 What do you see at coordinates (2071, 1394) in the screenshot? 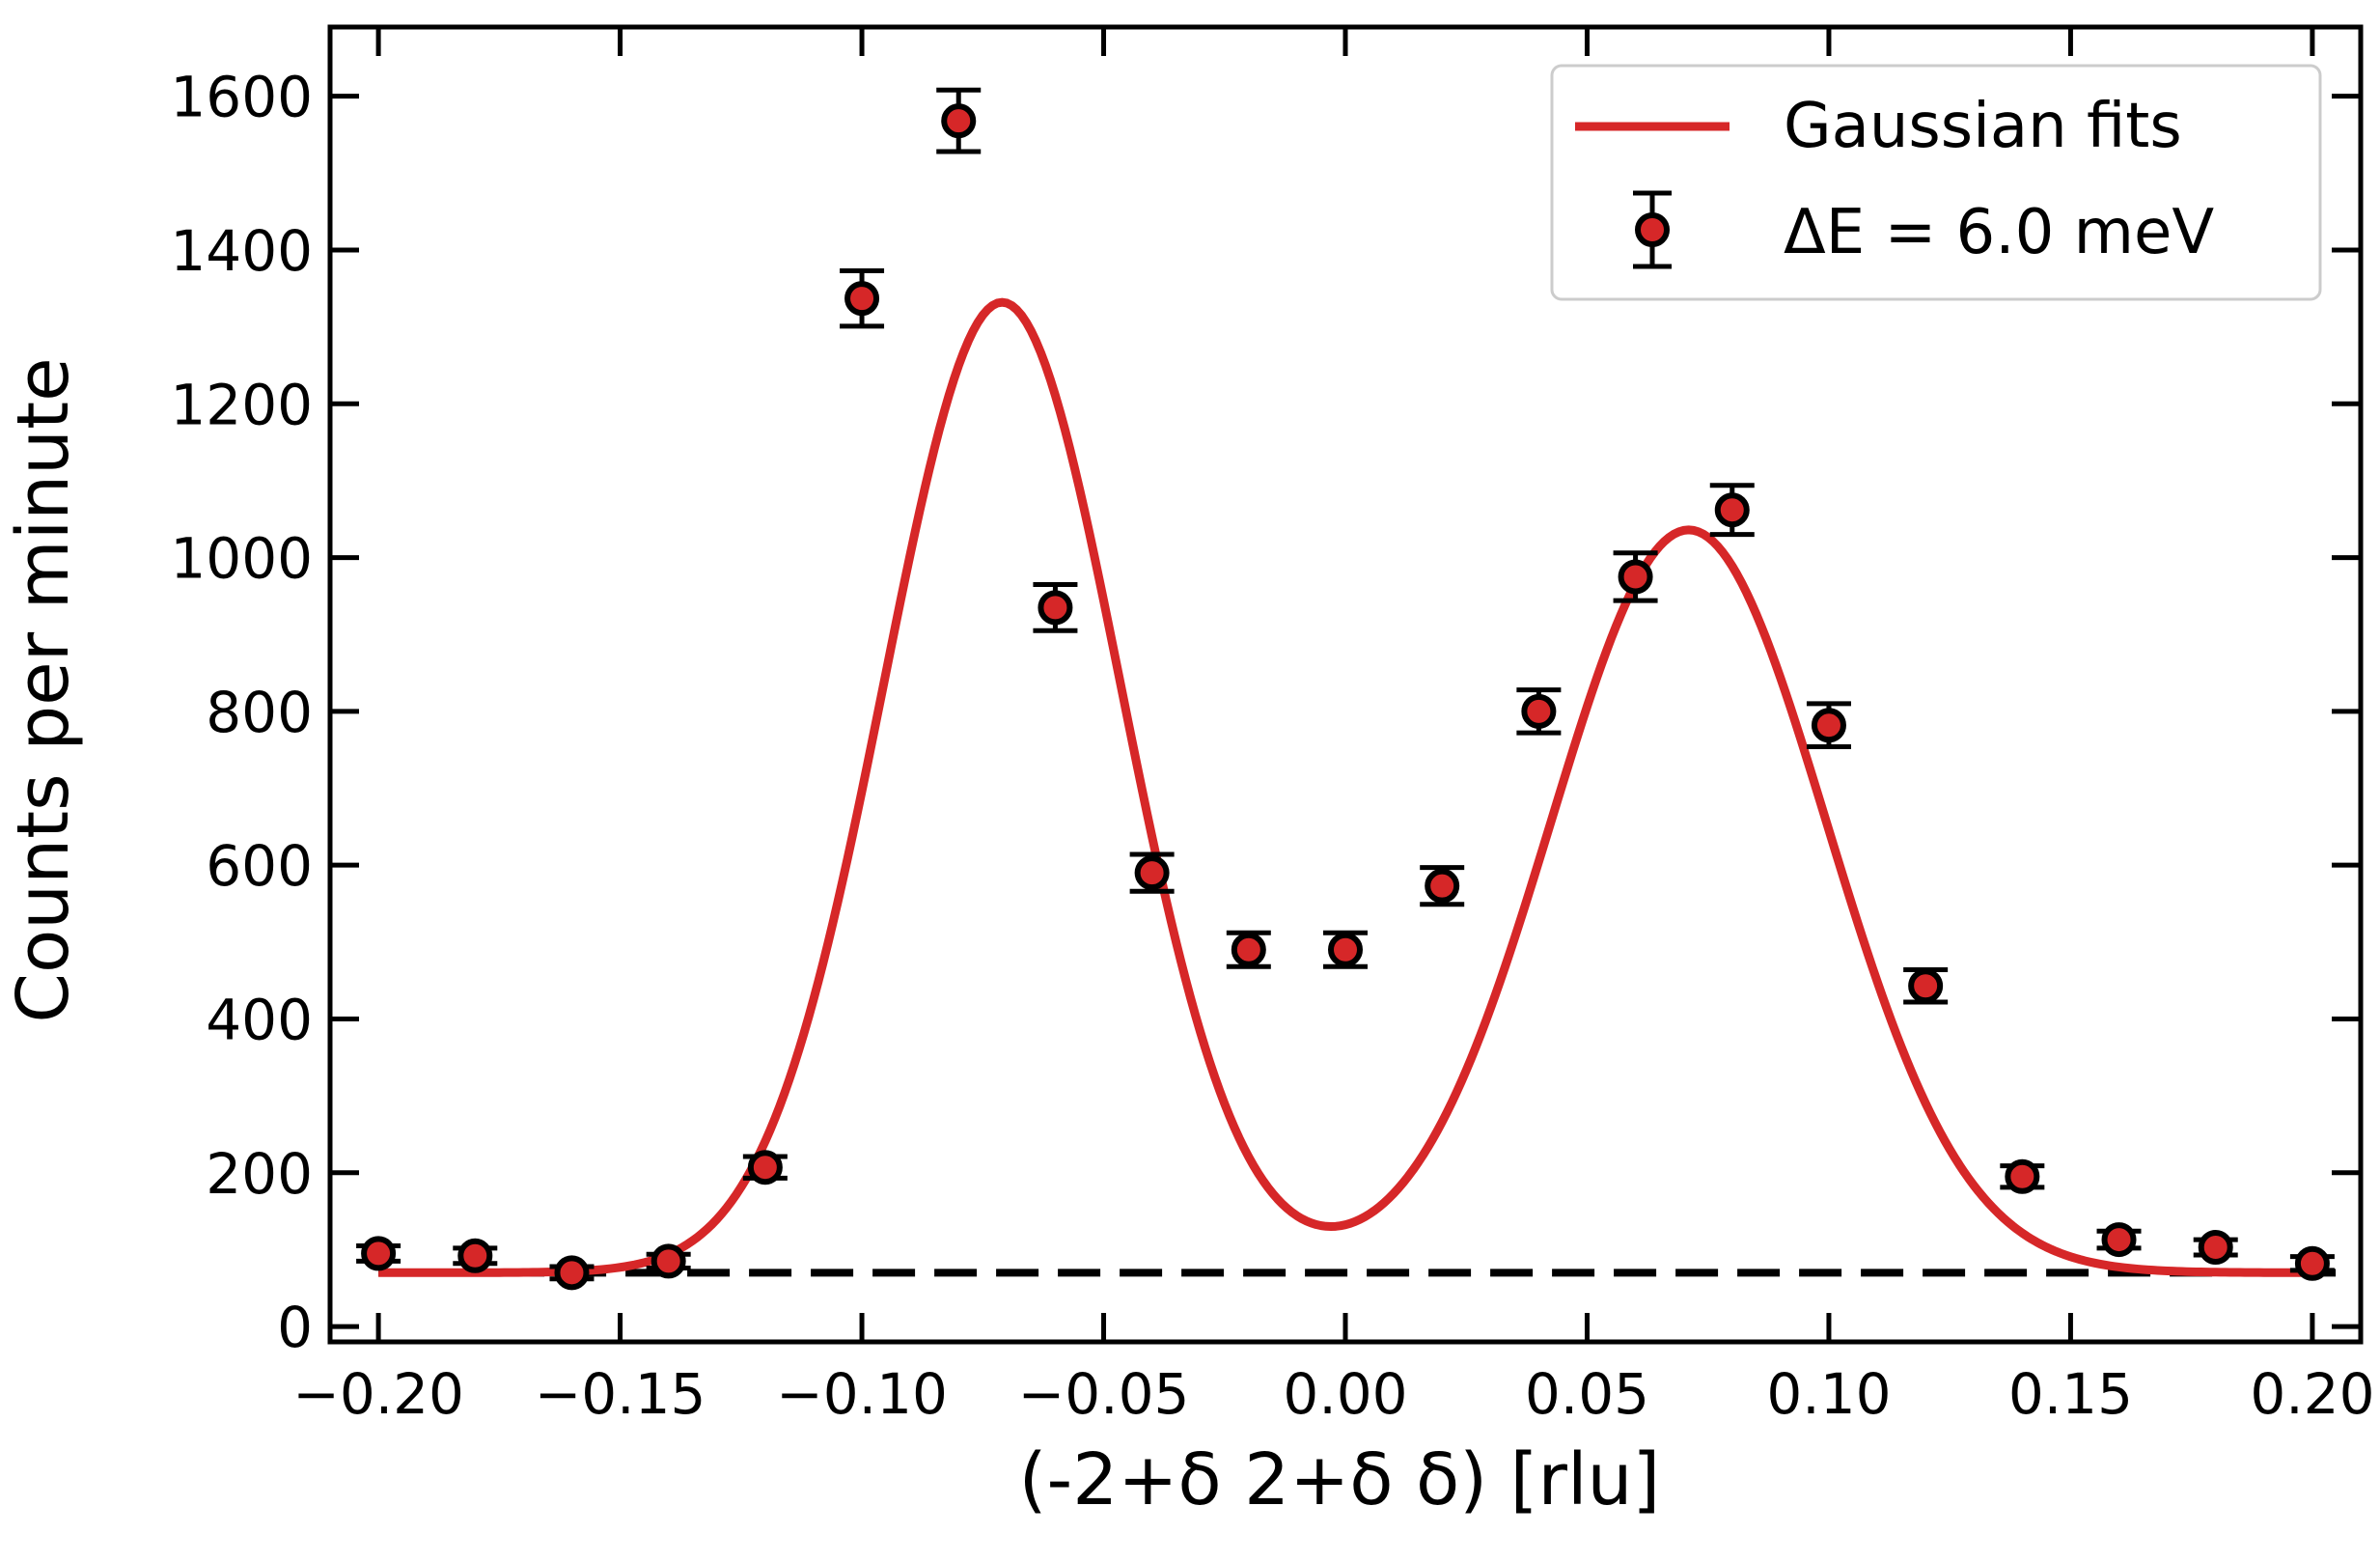
I see `x-tick-label: 0.15` at bounding box center [2071, 1394].